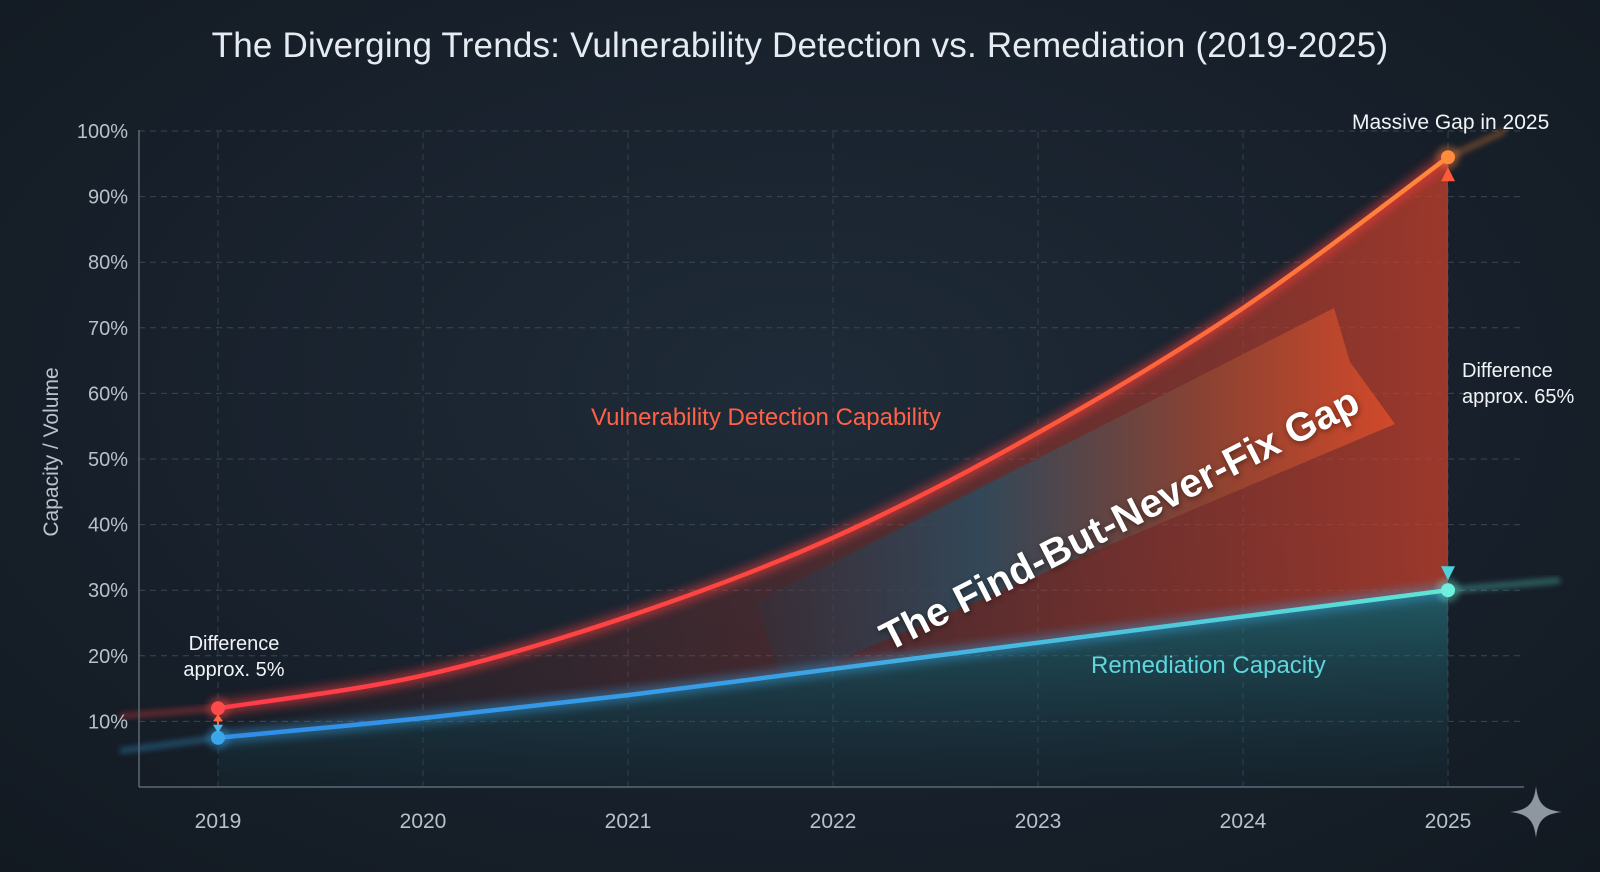 The height and width of the screenshot is (872, 1600). Describe the element at coordinates (423, 821) in the screenshot. I see `x-tick-label: 2020` at that location.